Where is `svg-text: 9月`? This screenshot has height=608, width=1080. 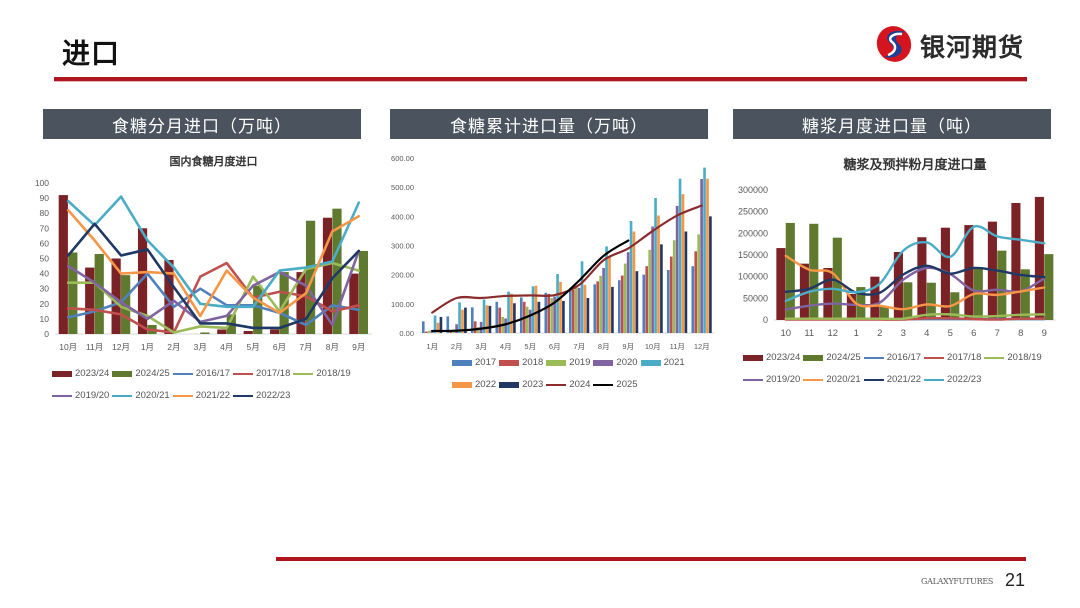
svg-text: 9月 is located at coordinates (358, 347).